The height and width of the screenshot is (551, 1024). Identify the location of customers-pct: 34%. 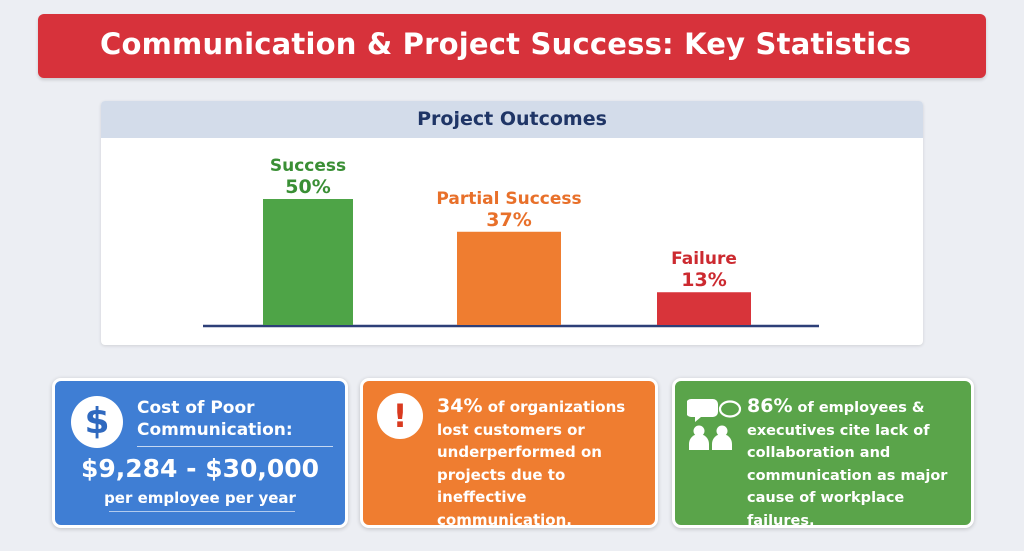
(460, 406).